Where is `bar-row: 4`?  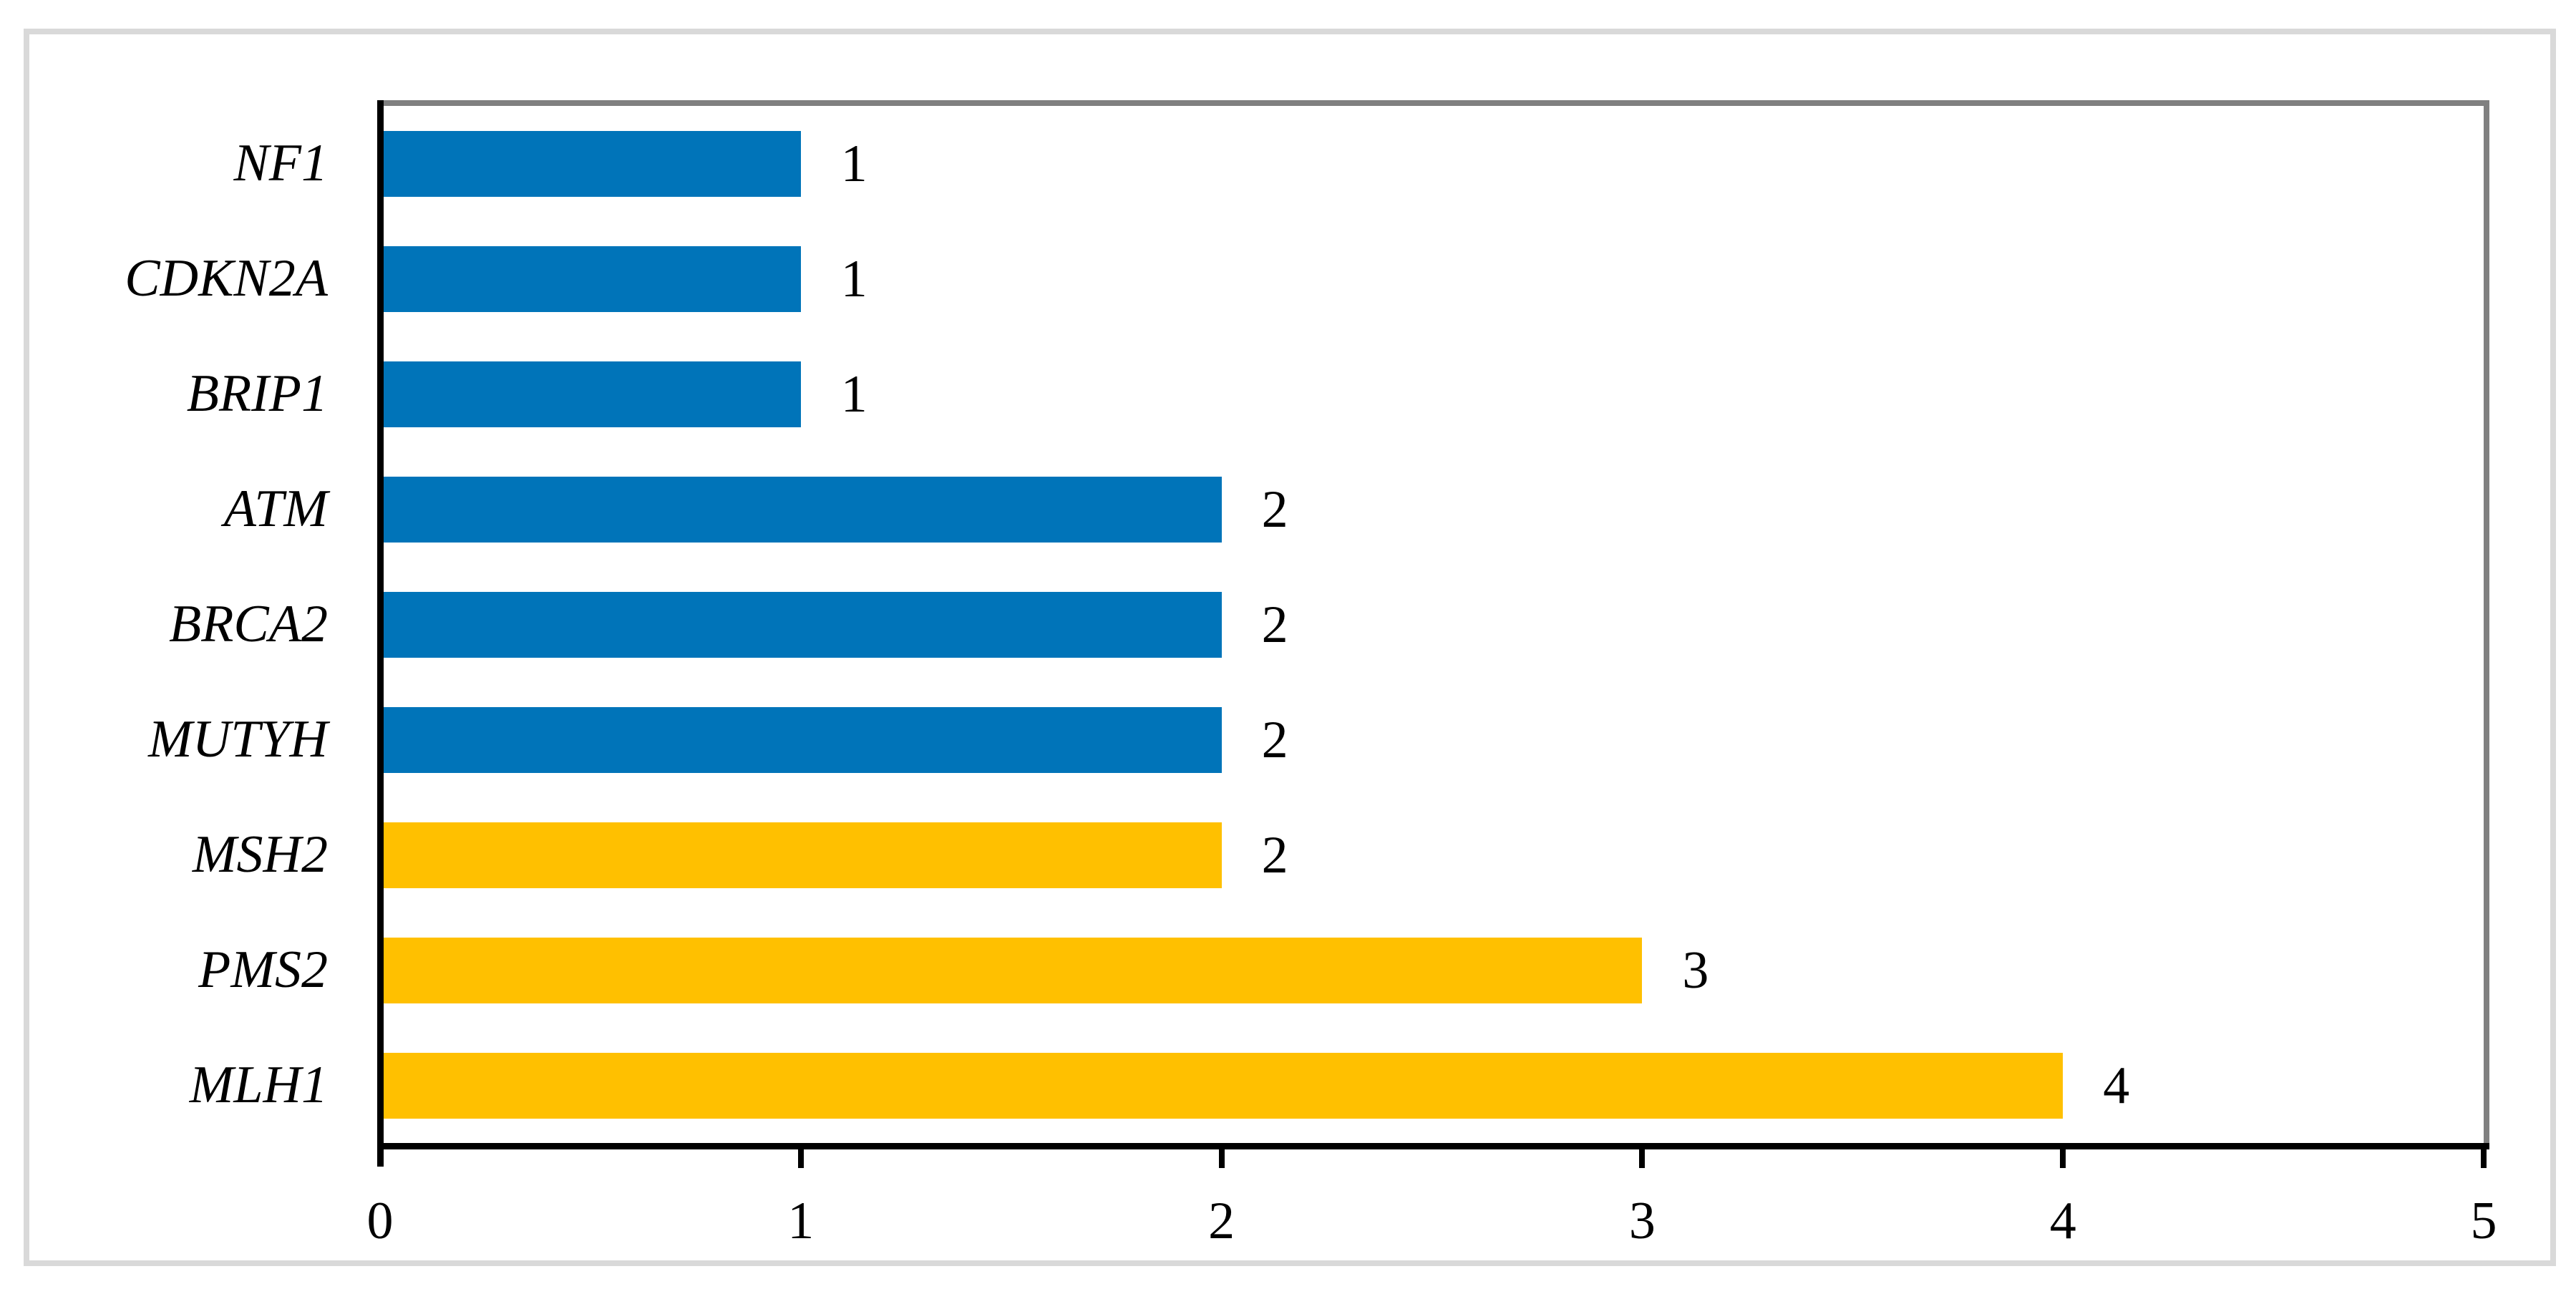
bar-row: 4 is located at coordinates (1432, 1085).